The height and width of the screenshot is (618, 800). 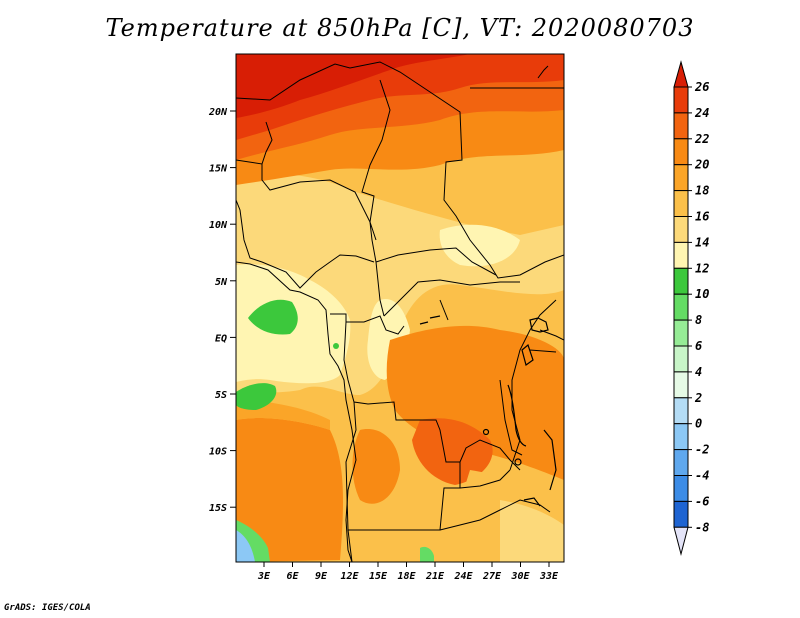 I want to click on colorbar-label: 24, so click(x=701, y=113).